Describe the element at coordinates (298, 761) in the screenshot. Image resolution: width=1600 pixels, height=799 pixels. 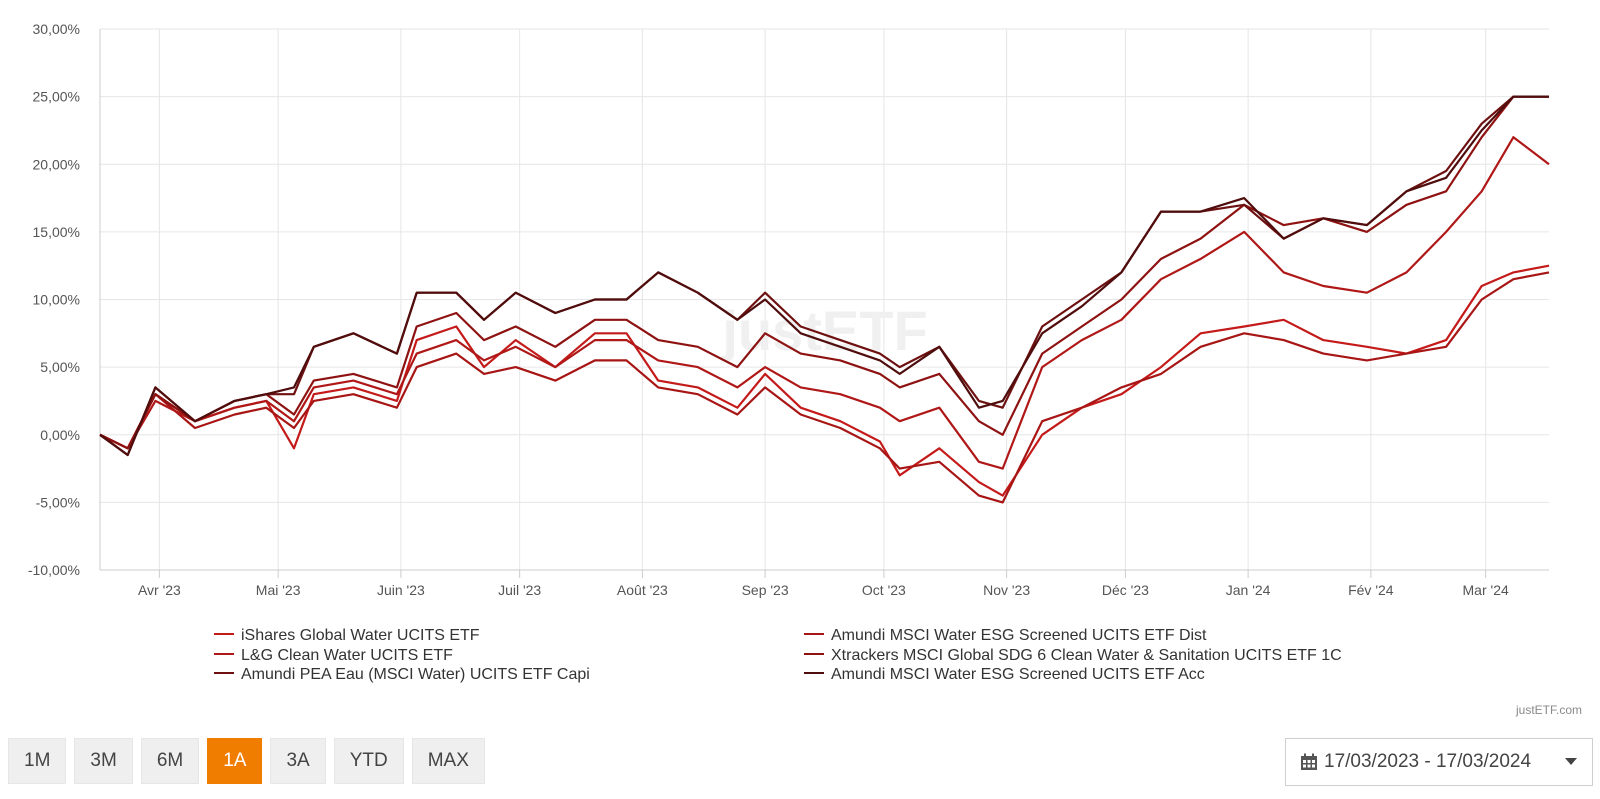
I see `range-button-3a: 3A` at that location.